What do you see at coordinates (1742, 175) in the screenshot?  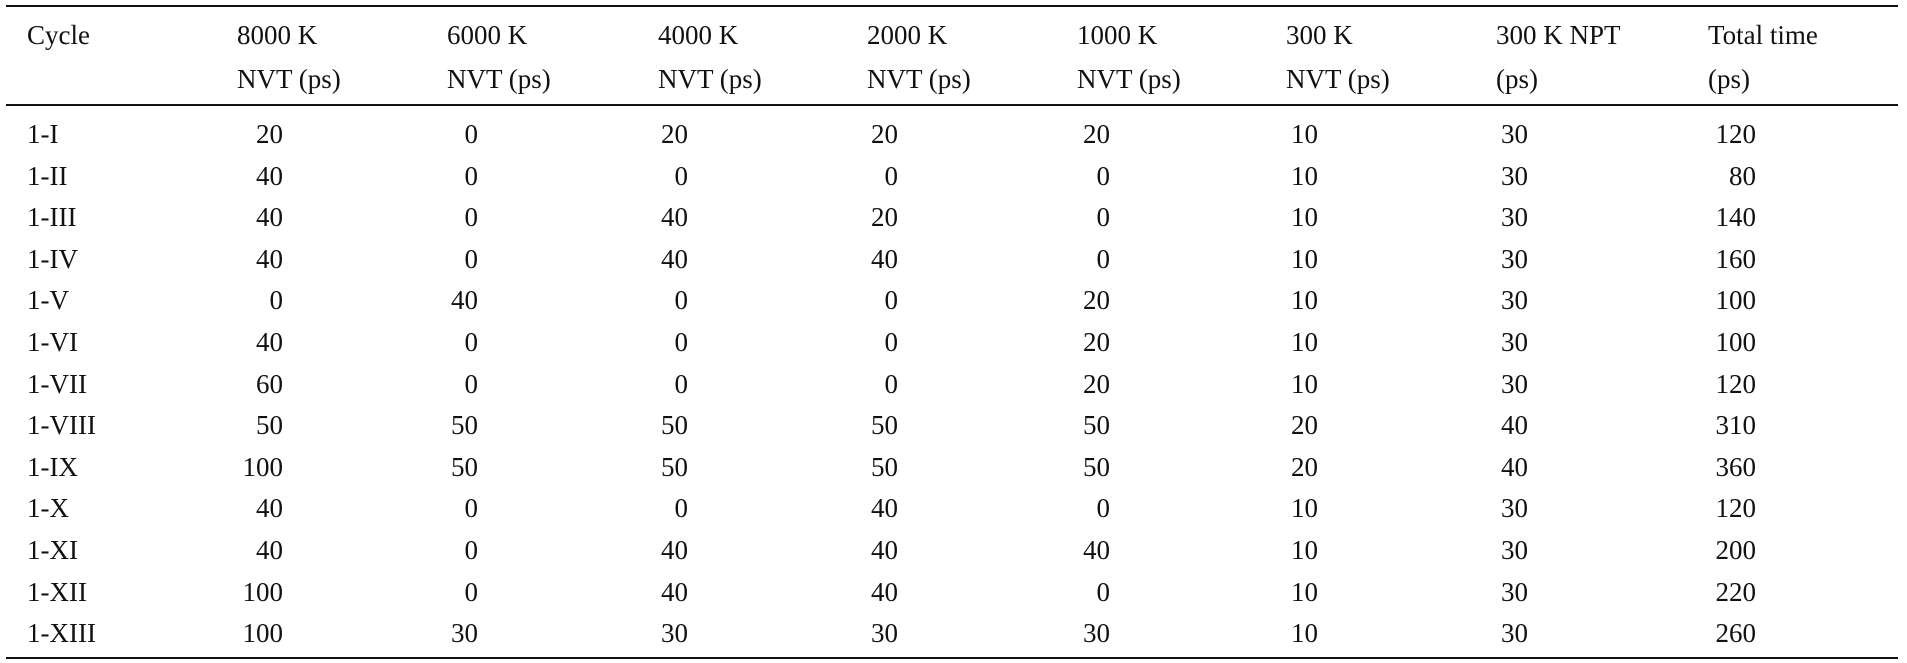 I see `table-cell: 80` at bounding box center [1742, 175].